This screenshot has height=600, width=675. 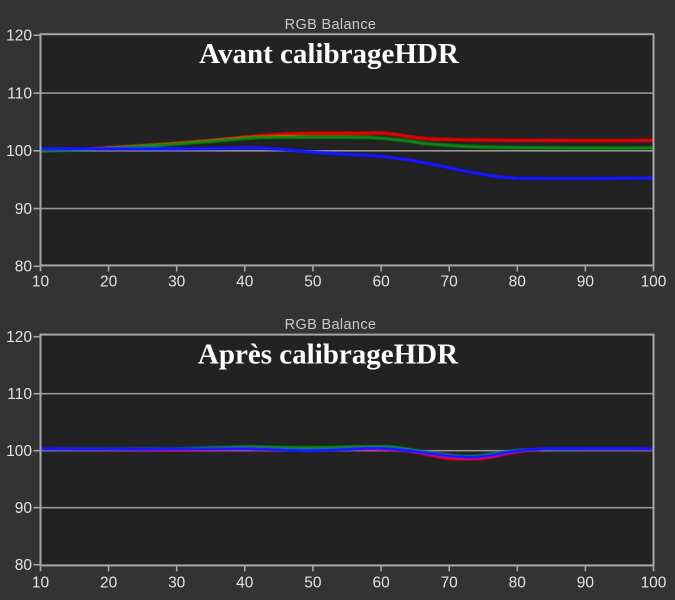 What do you see at coordinates (328, 355) in the screenshot?
I see `svg-text: Après calibrageHDR` at bounding box center [328, 355].